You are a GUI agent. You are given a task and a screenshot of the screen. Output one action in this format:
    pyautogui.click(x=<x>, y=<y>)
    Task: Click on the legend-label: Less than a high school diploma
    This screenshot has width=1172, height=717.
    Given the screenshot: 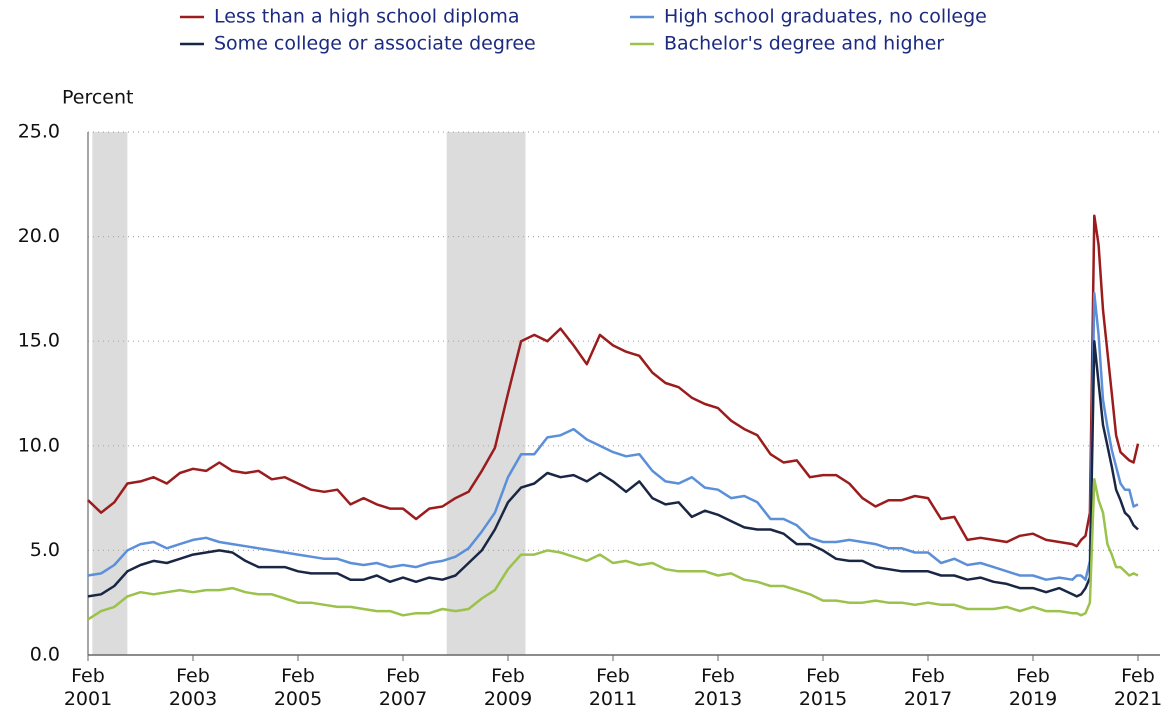 What is the action you would take?
    pyautogui.click(x=367, y=17)
    